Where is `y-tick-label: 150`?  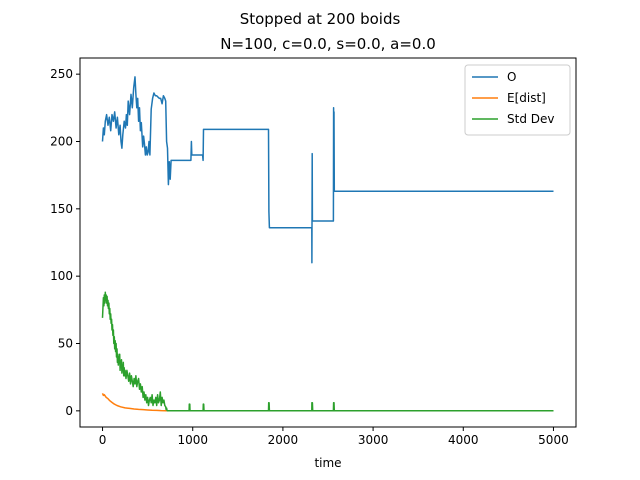
y-tick-label: 150 is located at coordinates (61, 209).